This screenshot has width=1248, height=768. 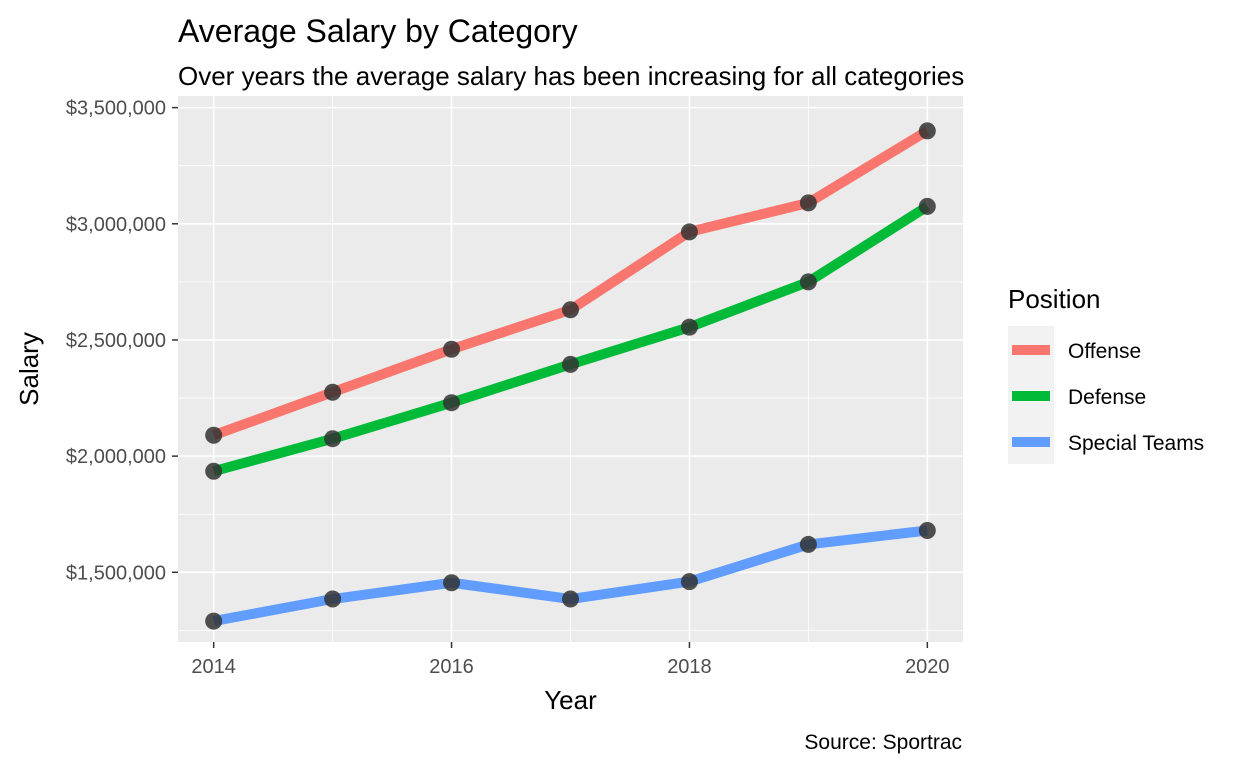 I want to click on legend-label: Offense, so click(x=1104, y=351).